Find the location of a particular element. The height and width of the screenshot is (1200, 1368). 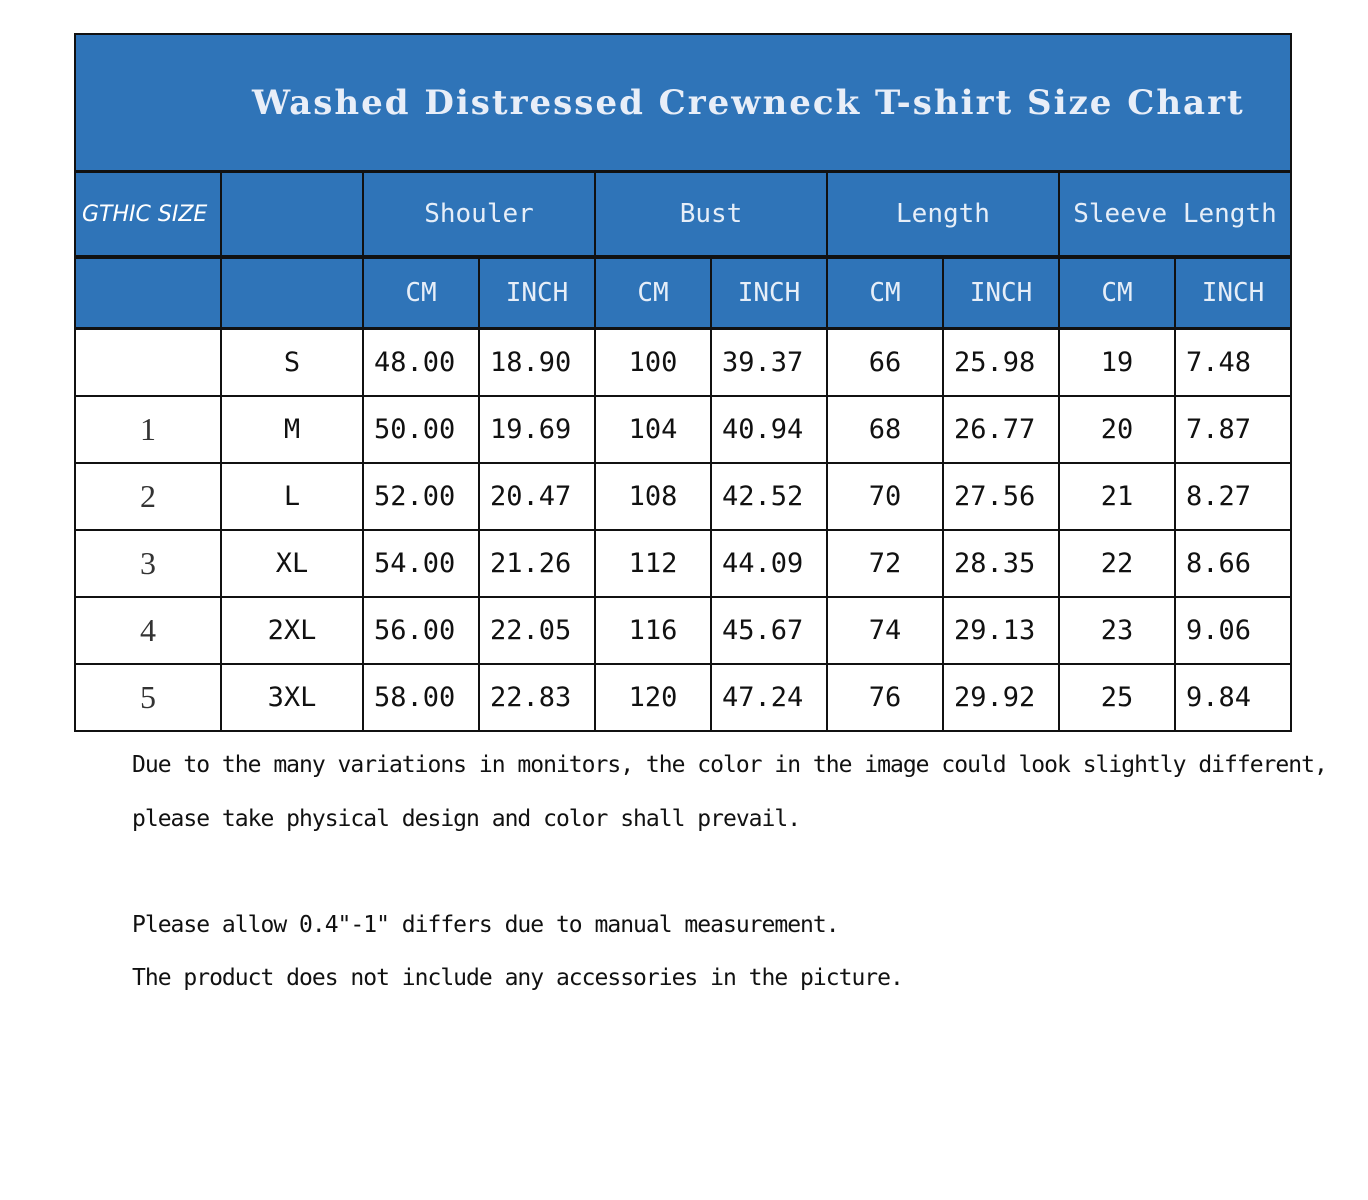

value-cell: 8.27 is located at coordinates (1219, 496).